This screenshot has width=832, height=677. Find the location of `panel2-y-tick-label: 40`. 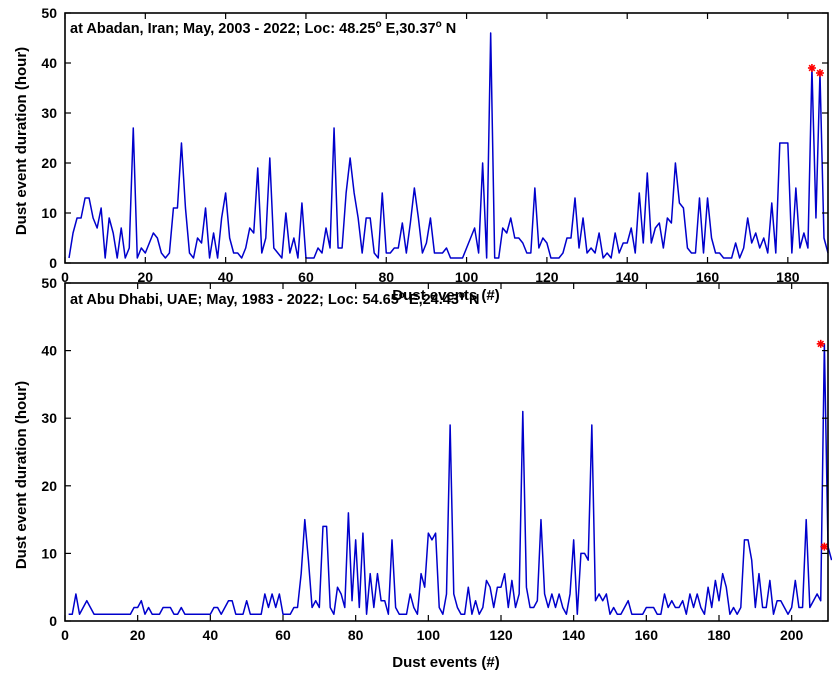

panel2-y-tick-label: 40 is located at coordinates (49, 351).